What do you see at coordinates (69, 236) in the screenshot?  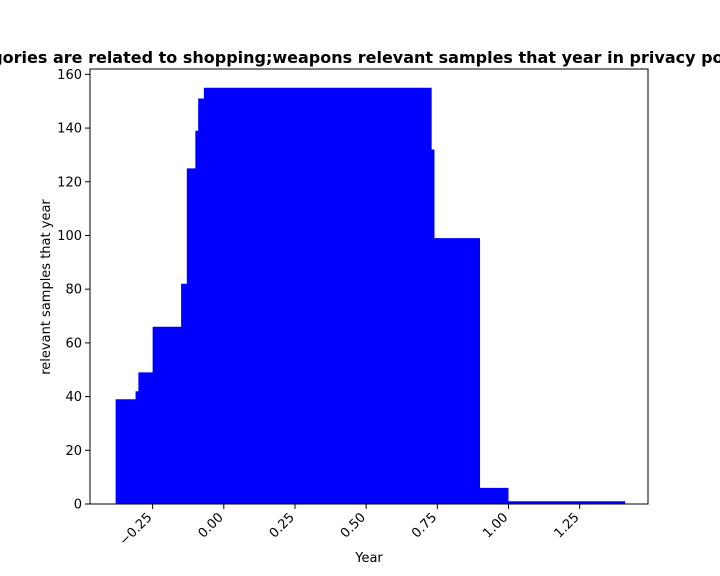 I see `y-tick-label: 100` at bounding box center [69, 236].